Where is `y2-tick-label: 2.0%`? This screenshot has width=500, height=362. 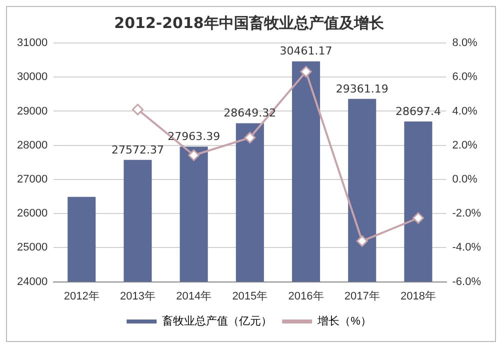
y2-tick-label: 2.0% is located at coordinates (465, 145).